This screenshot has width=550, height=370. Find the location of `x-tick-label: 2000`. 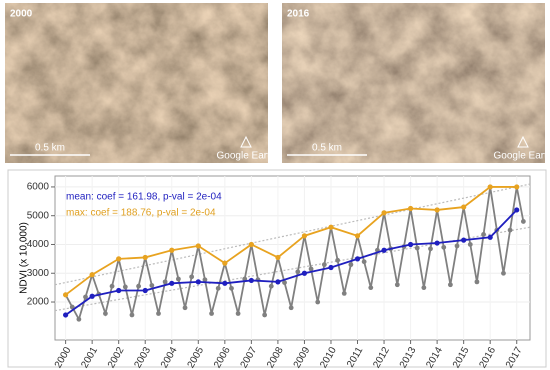

x-tick-label: 2000 is located at coordinates (63, 357).